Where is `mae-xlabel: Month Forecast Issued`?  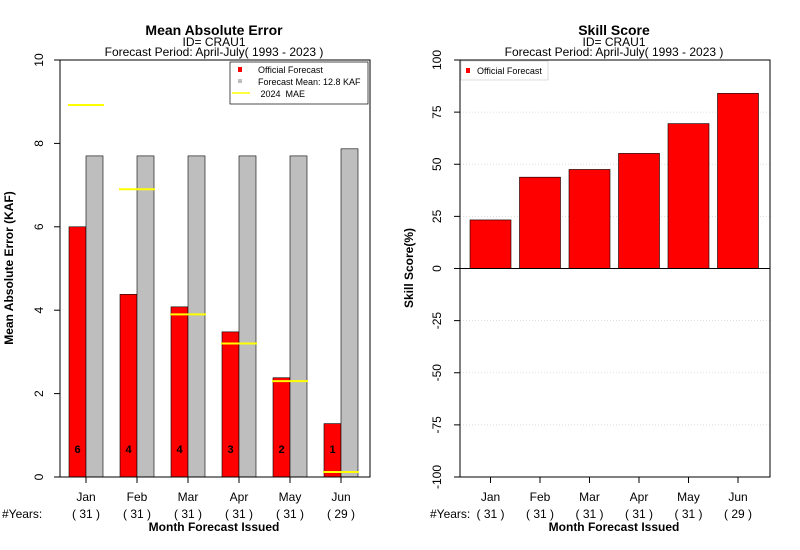
mae-xlabel: Month Forecast Issued is located at coordinates (214, 527).